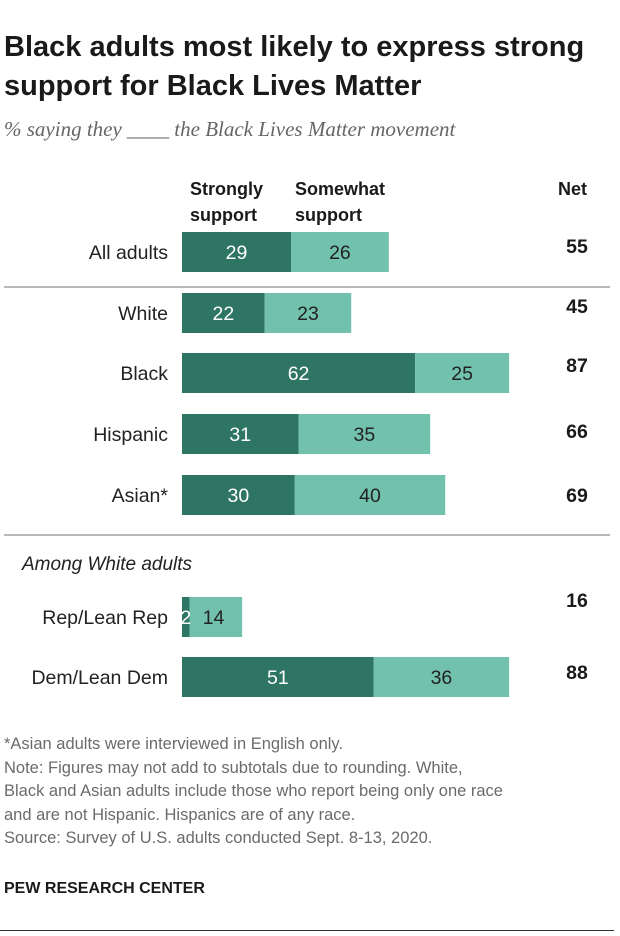  I want to click on net-value-label: 88, so click(577, 673).